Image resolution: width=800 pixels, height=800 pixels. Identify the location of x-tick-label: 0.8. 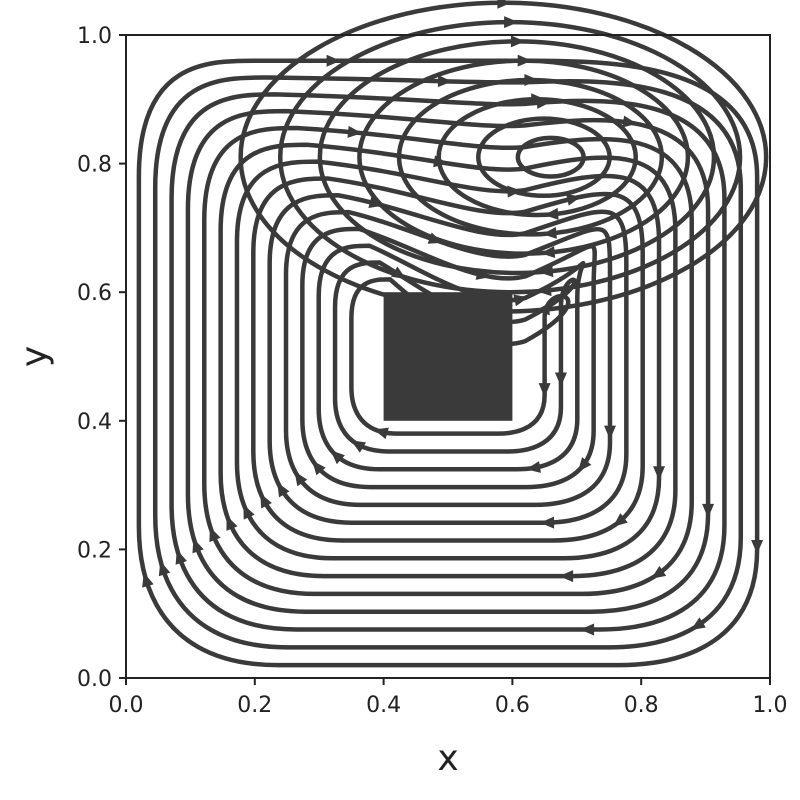
(641, 705).